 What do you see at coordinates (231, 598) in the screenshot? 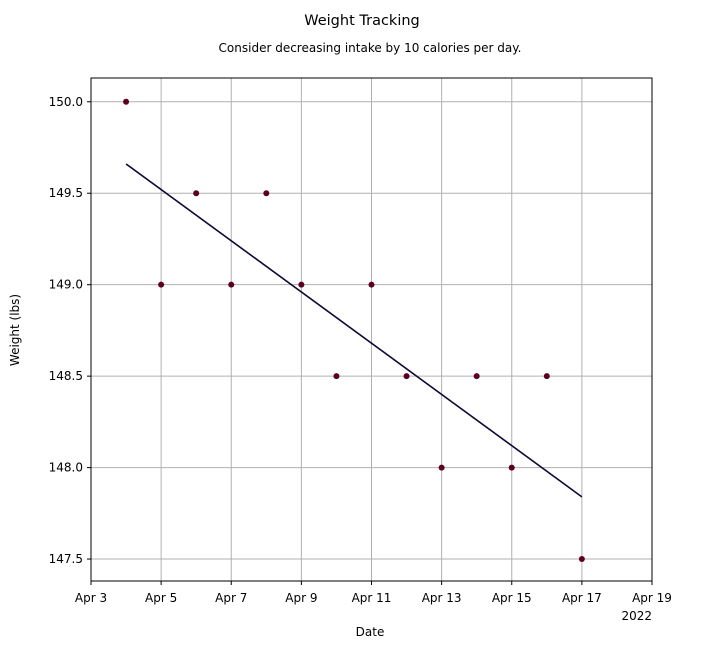
I see `x-tick-label: Apr 7` at bounding box center [231, 598].